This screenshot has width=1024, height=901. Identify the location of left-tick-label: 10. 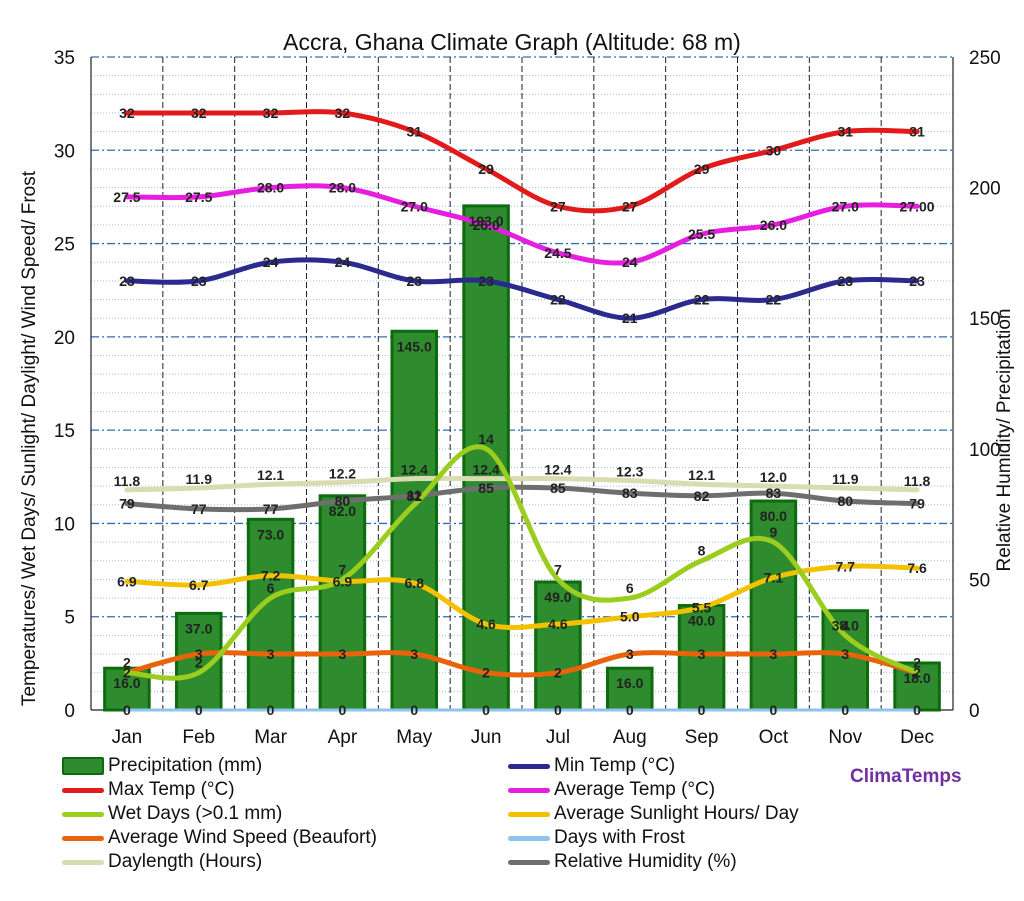
(64, 524).